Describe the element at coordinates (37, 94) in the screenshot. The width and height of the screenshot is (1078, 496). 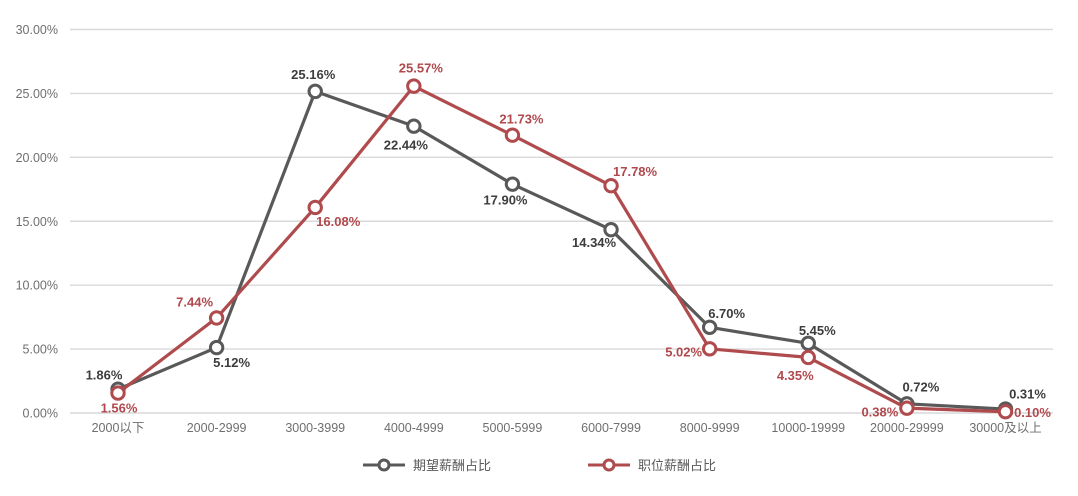
I see `y-axis-tick-label: 25.00%` at that location.